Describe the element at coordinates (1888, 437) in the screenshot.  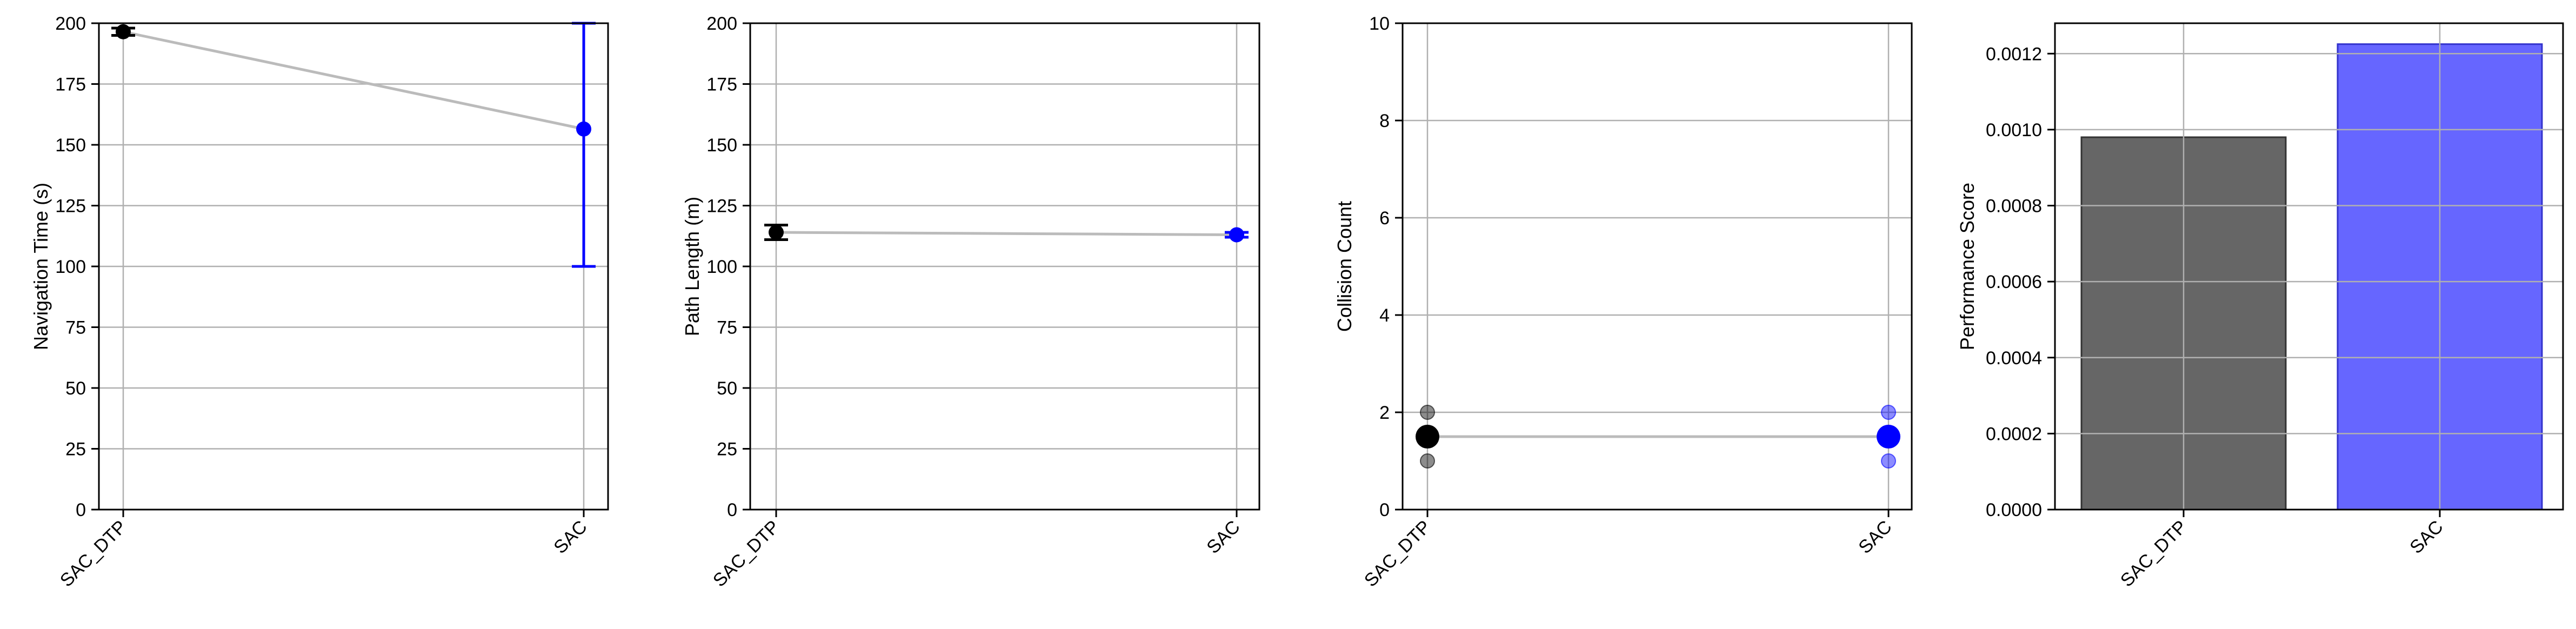
I see `mean-point-sac` at that location.